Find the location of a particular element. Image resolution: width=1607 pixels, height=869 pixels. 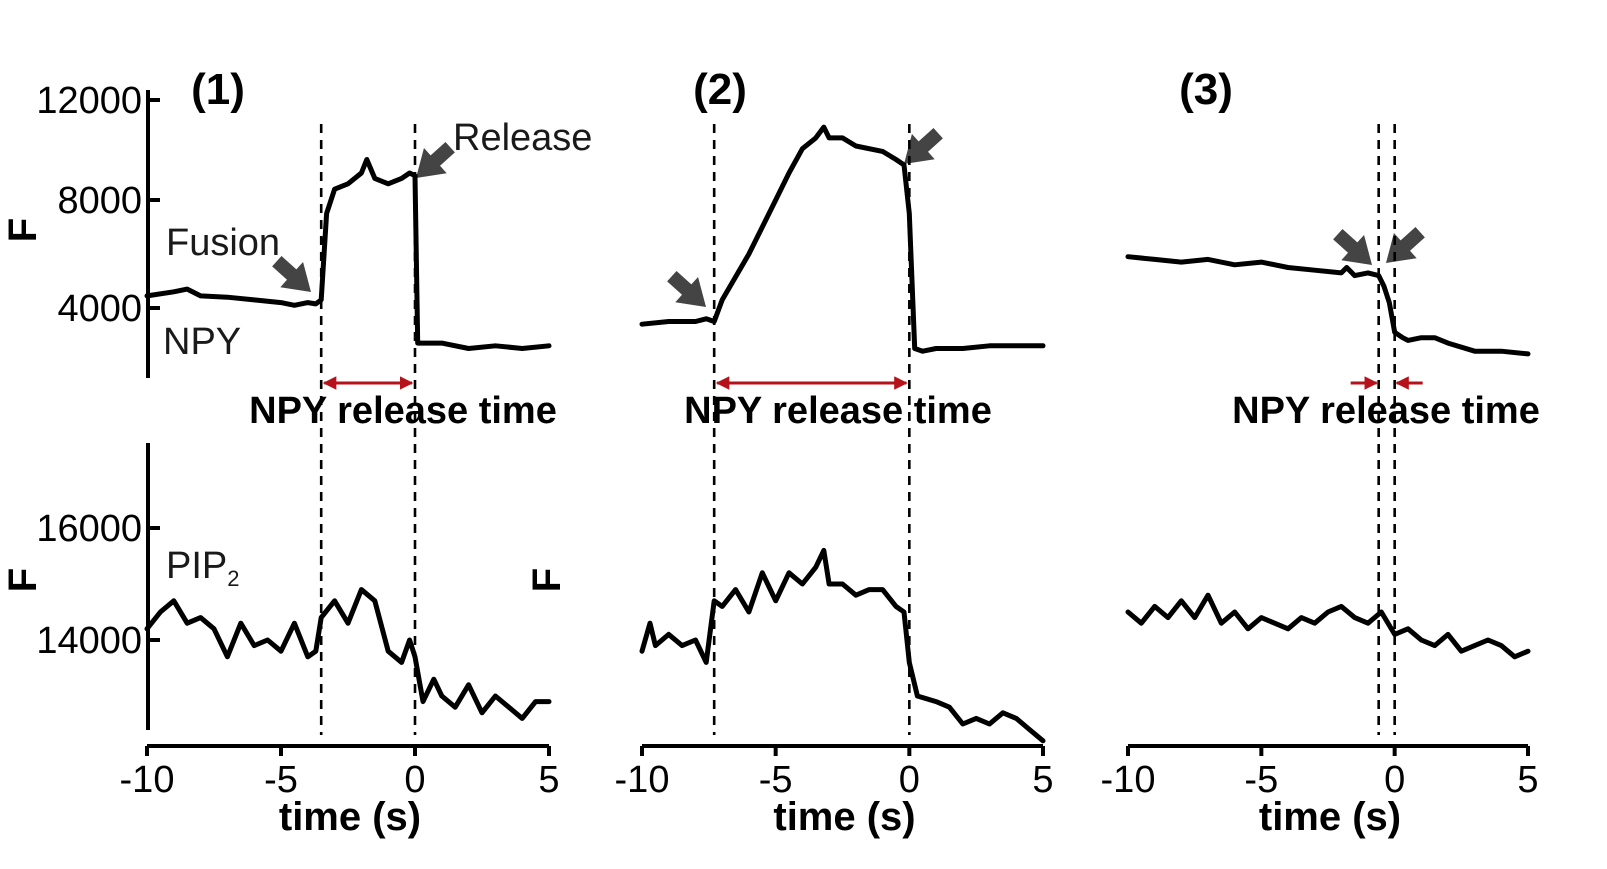

x-axis-title-1: time (s) is located at coordinates (350, 817).